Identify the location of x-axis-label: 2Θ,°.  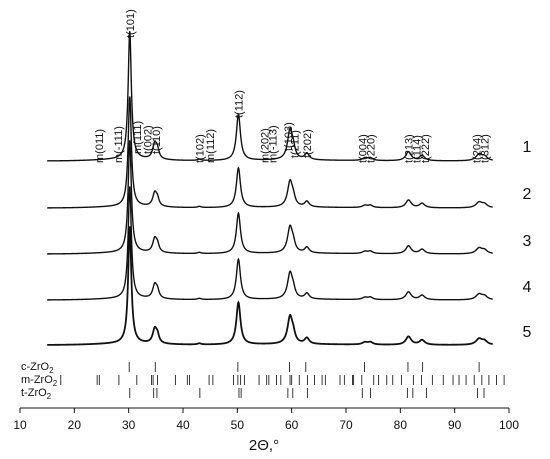
(264, 445).